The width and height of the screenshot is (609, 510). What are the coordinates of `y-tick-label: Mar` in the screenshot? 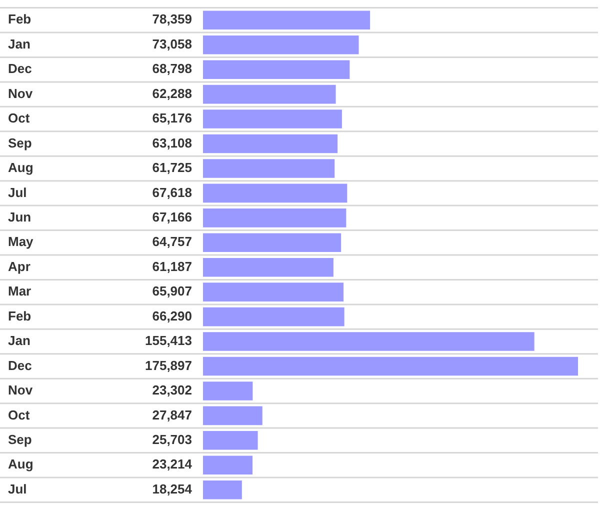 It's located at (20, 291).